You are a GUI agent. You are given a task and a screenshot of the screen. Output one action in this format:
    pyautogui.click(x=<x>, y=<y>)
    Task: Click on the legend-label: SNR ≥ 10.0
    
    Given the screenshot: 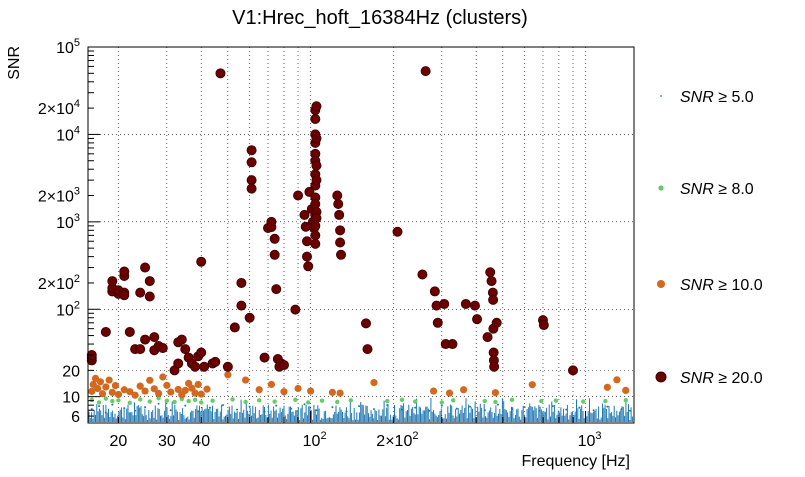 What is the action you would take?
    pyautogui.click(x=721, y=285)
    